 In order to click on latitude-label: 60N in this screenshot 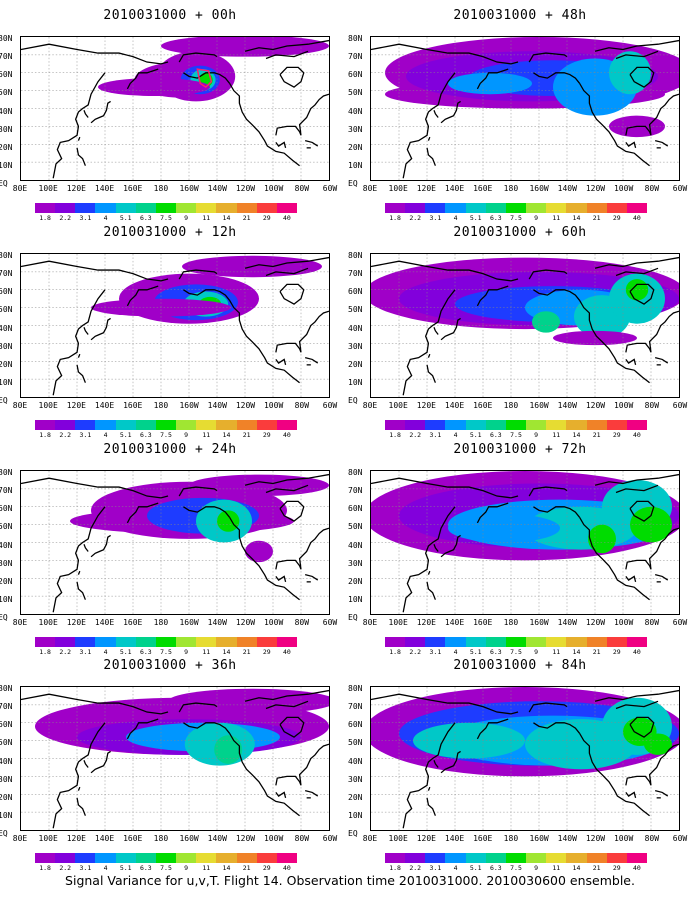, I will do `click(6, 292)`.